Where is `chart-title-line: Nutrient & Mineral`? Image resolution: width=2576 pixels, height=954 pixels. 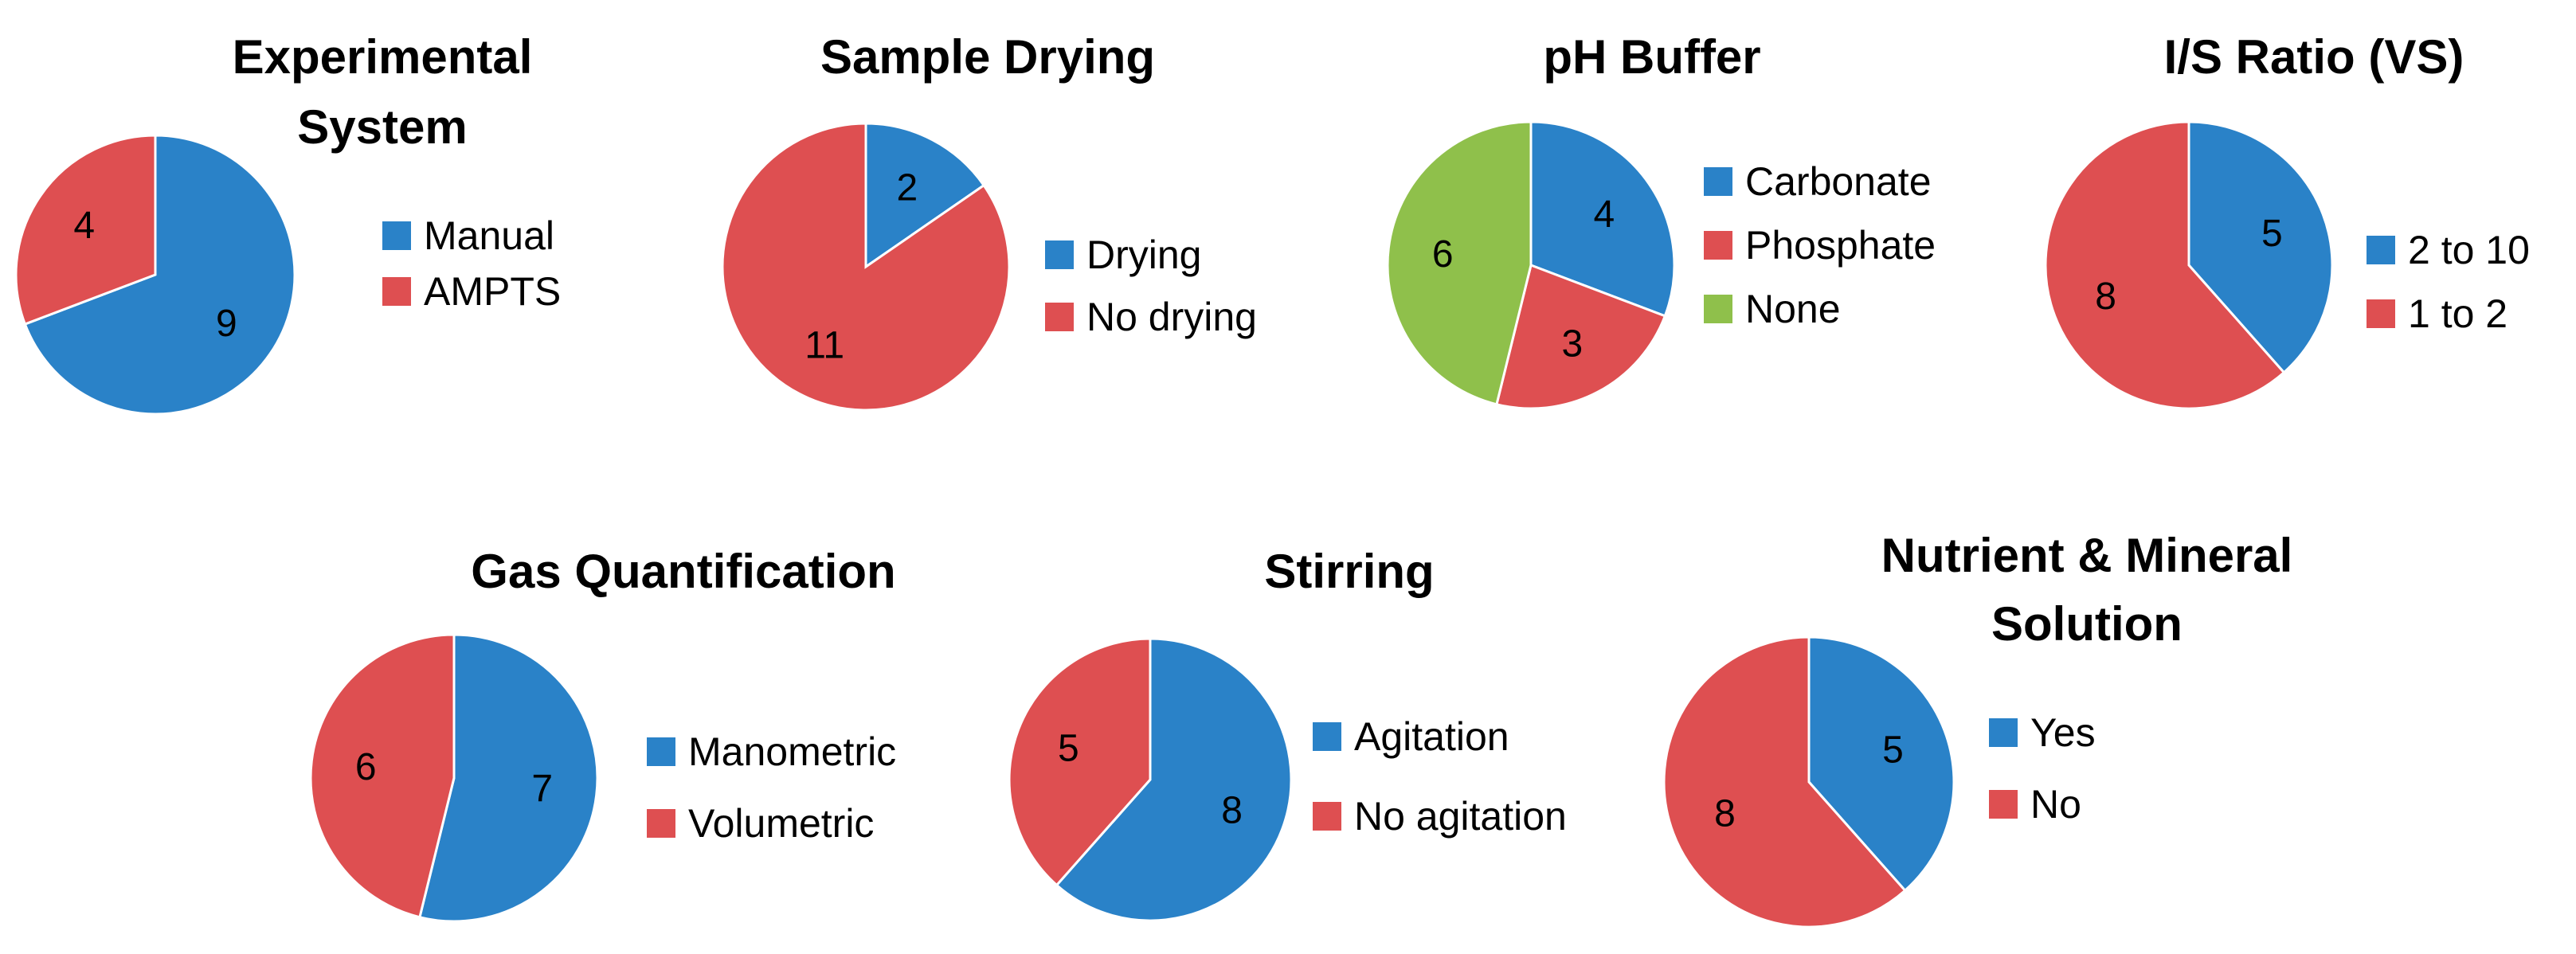
chart-title-line: Nutrient & Mineral is located at coordinates (2087, 555).